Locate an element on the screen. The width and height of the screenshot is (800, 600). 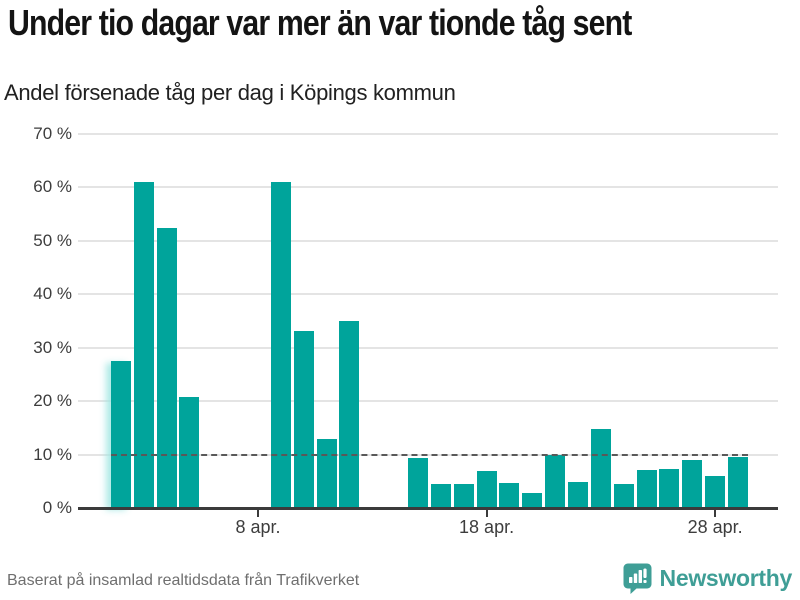
bar-10-apr is located at coordinates (303, 419).